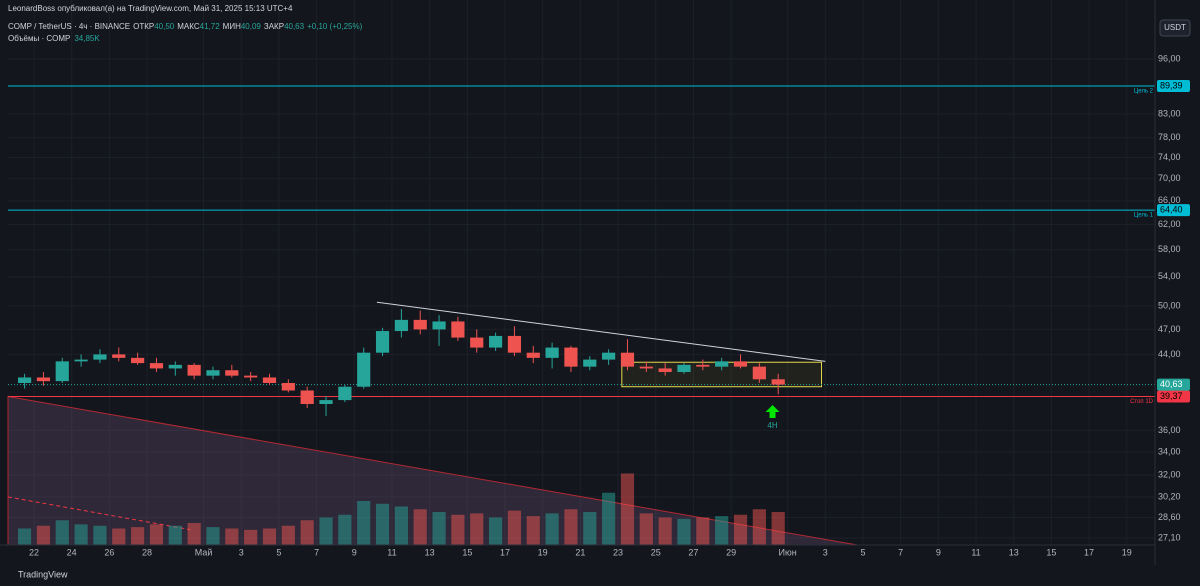 The image size is (1200, 586). I want to click on x-tick-label: 15, so click(467, 552).